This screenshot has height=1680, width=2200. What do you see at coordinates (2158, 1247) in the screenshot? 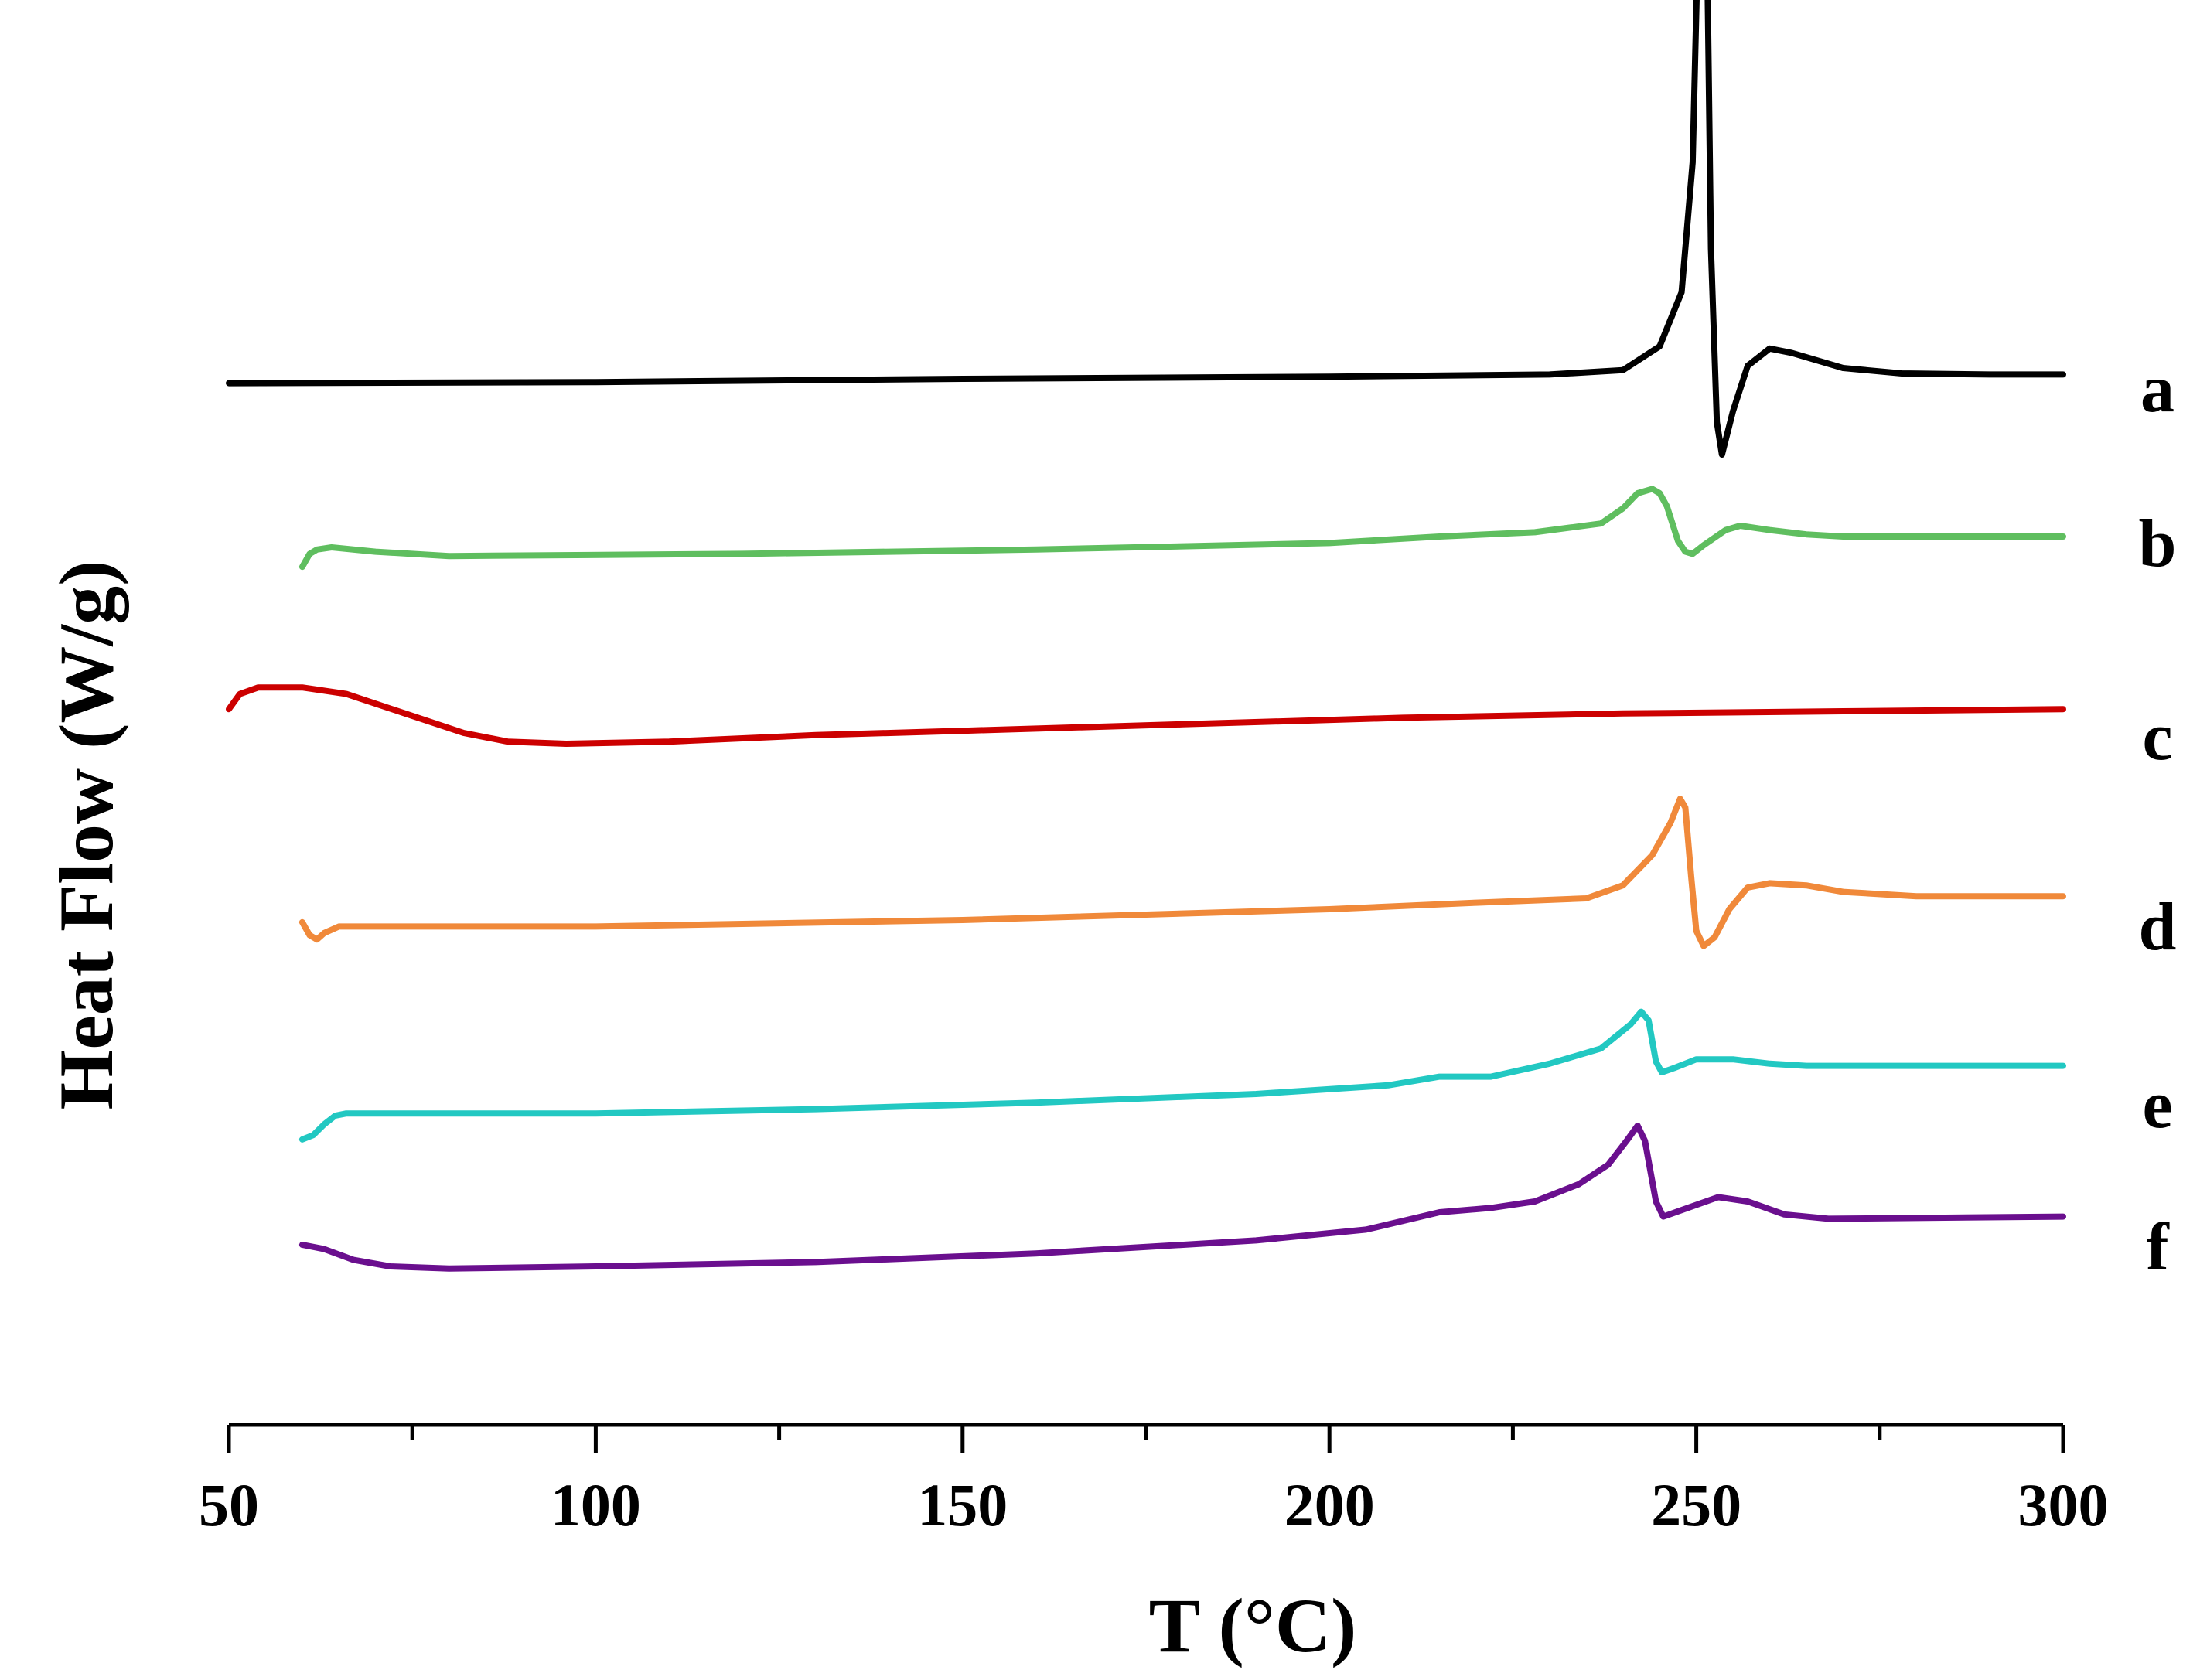
I see `series-label-f: f` at bounding box center [2158, 1247].